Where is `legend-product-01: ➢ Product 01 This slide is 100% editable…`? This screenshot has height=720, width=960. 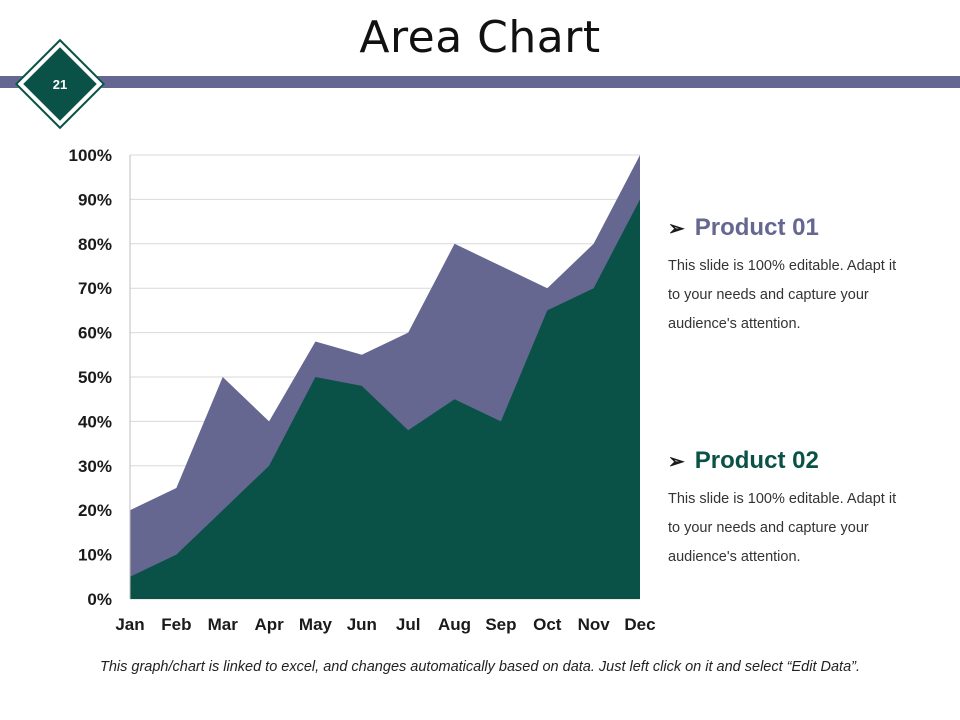 legend-product-01: ➢ Product 01 This slide is 100% editable… is located at coordinates (803, 276).